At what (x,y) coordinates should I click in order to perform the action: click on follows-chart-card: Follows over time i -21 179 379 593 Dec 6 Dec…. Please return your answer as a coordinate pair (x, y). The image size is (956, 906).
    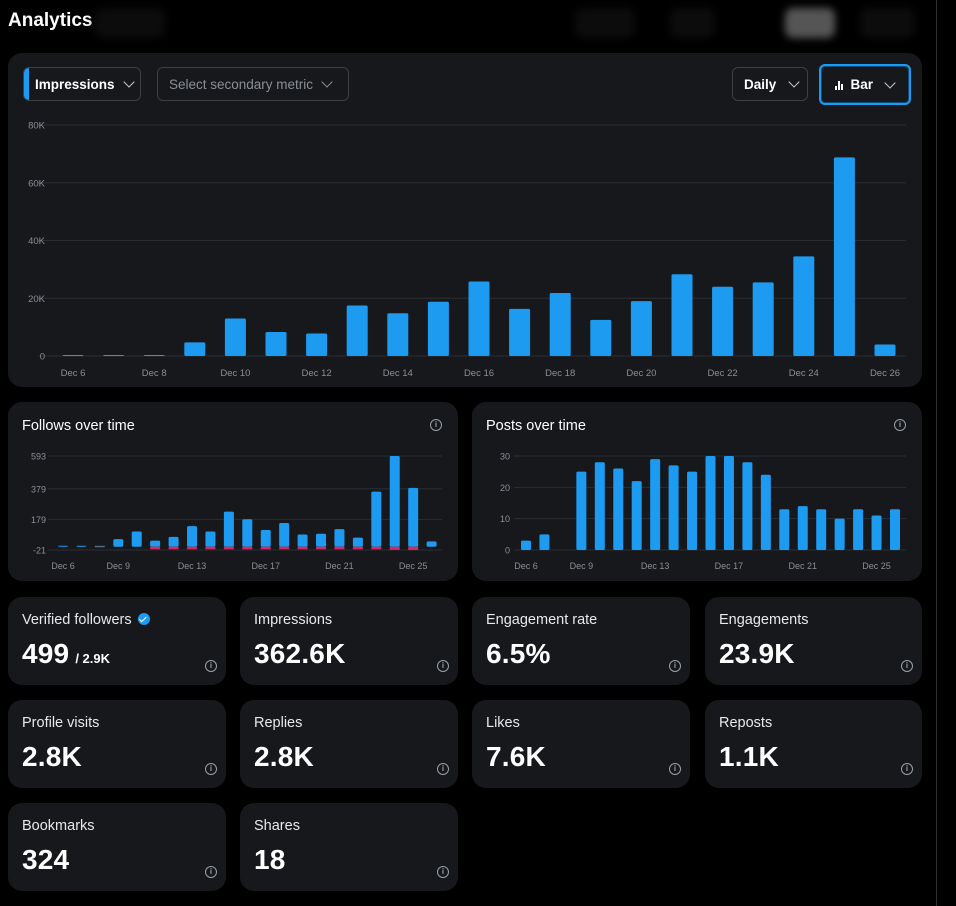
    Looking at the image, I should click on (233, 491).